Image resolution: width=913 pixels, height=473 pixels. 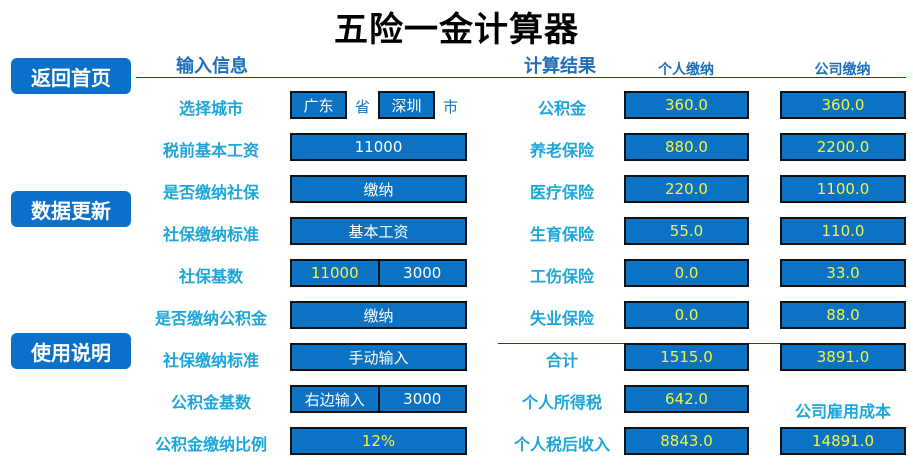 I want to click on total-company: 3891.0, so click(x=843, y=357).